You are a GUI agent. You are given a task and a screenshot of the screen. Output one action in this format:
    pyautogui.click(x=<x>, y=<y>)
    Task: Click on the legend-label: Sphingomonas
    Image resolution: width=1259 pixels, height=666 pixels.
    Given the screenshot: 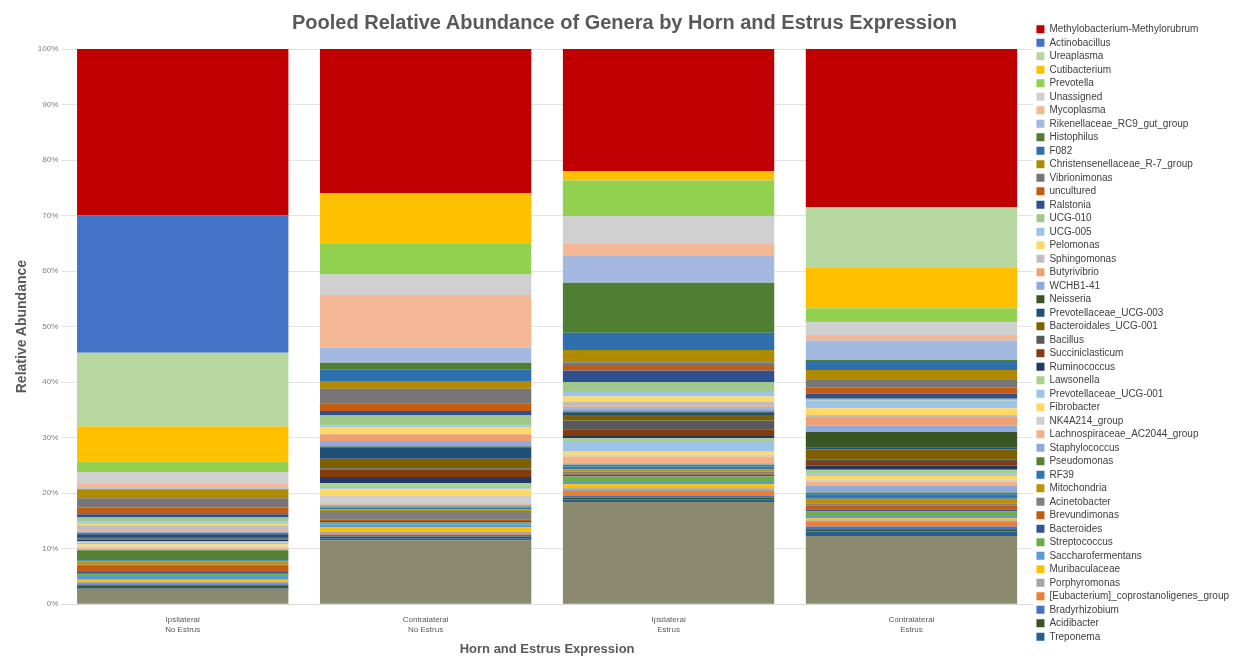 What is the action you would take?
    pyautogui.click(x=1083, y=258)
    